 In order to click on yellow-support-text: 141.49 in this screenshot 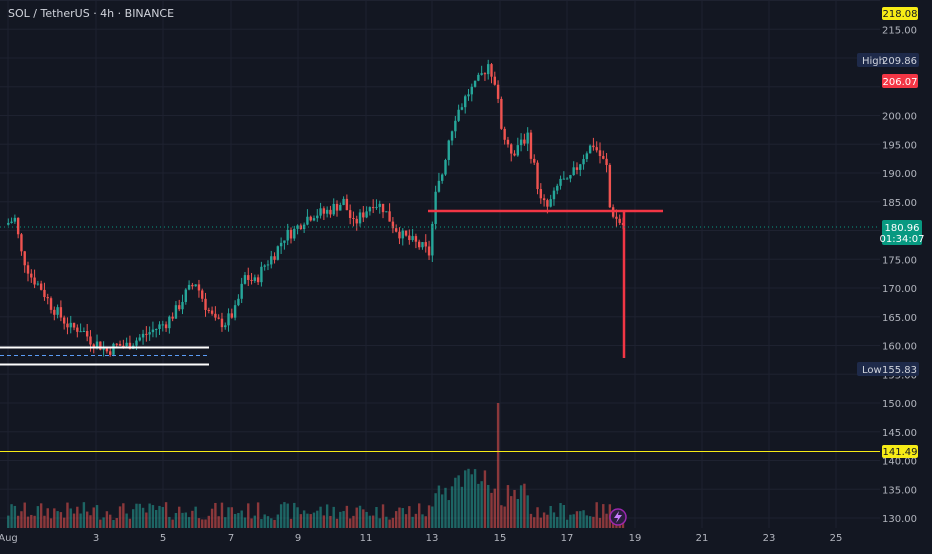, I will do `click(900, 452)`.